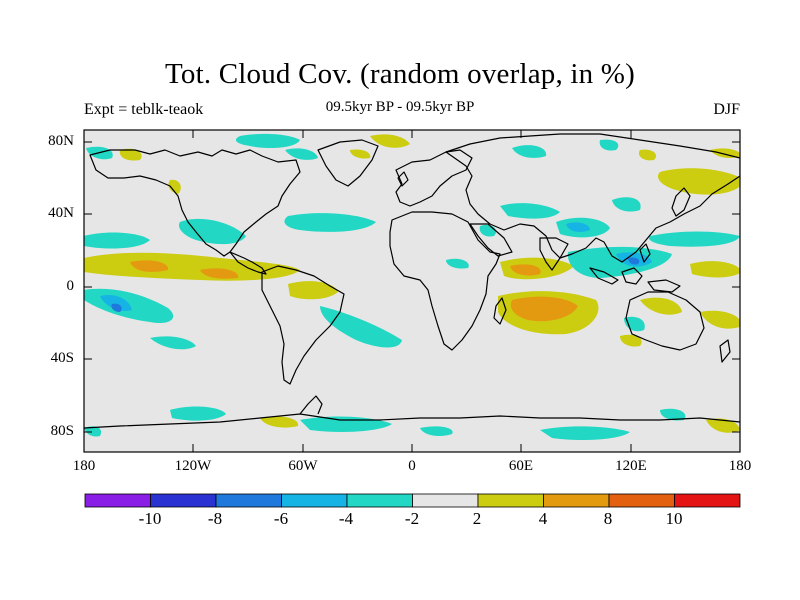 This screenshot has width=800, height=600. Describe the element at coordinates (400, 107) in the screenshot. I see `period-label: 09.5kyr BP - 09.5kyr BP` at that location.